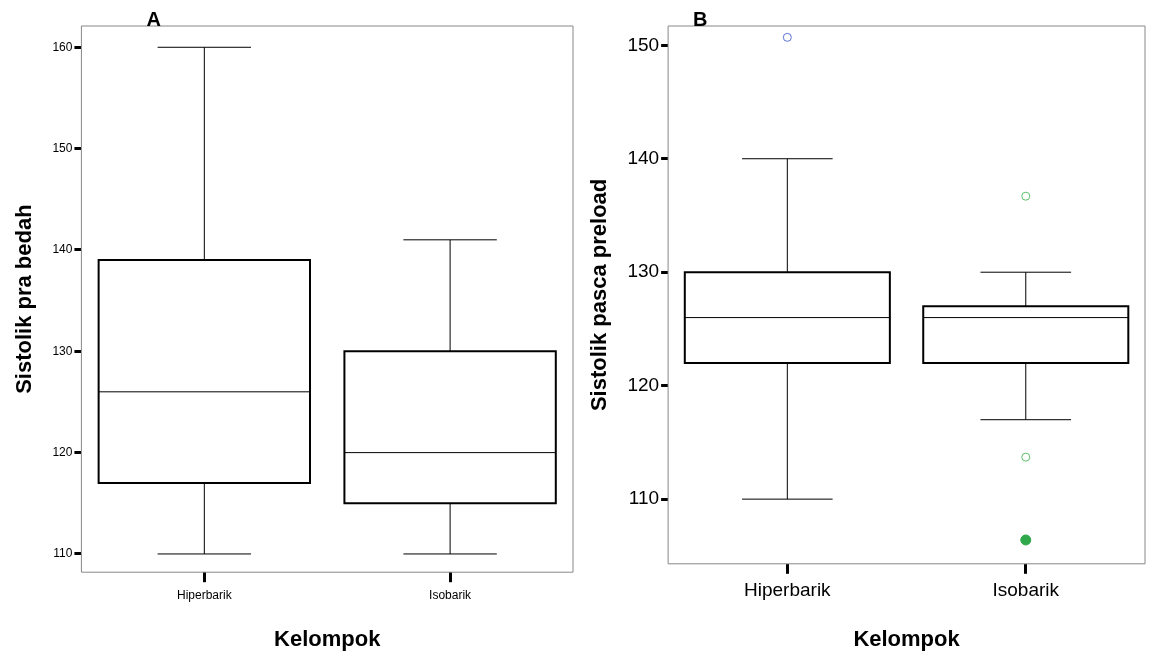 Image resolution: width=1151 pixels, height=663 pixels. Describe the element at coordinates (153, 18) in the screenshot. I see `chart-title: A` at that location.